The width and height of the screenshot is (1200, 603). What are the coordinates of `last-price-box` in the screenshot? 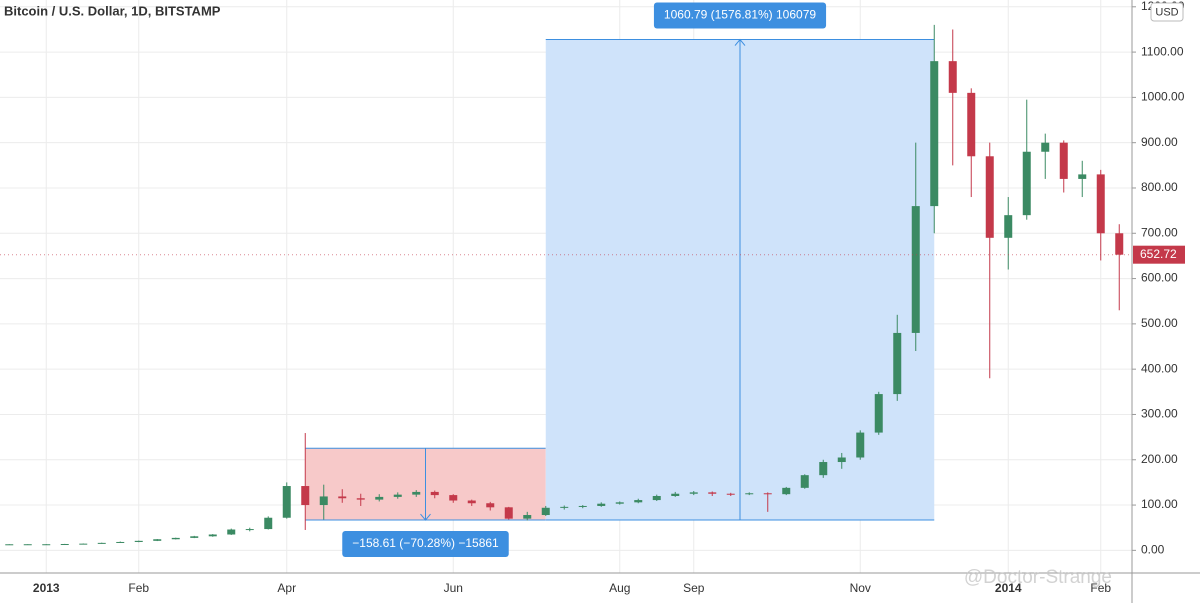 It's located at (1159, 254).